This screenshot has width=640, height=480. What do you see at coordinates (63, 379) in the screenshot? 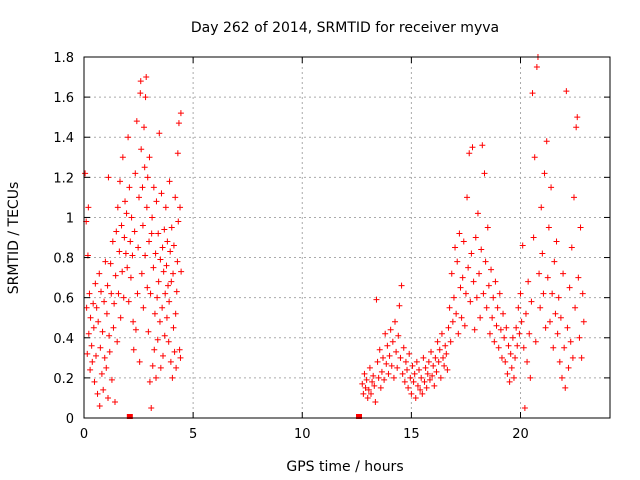
I see `y-tick-label: 0.2` at bounding box center [63, 379].